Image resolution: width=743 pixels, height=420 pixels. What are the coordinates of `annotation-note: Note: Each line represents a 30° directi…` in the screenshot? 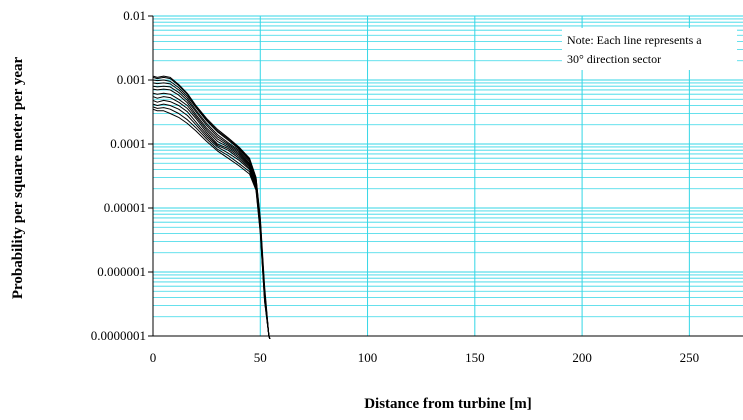 It's located at (649, 49).